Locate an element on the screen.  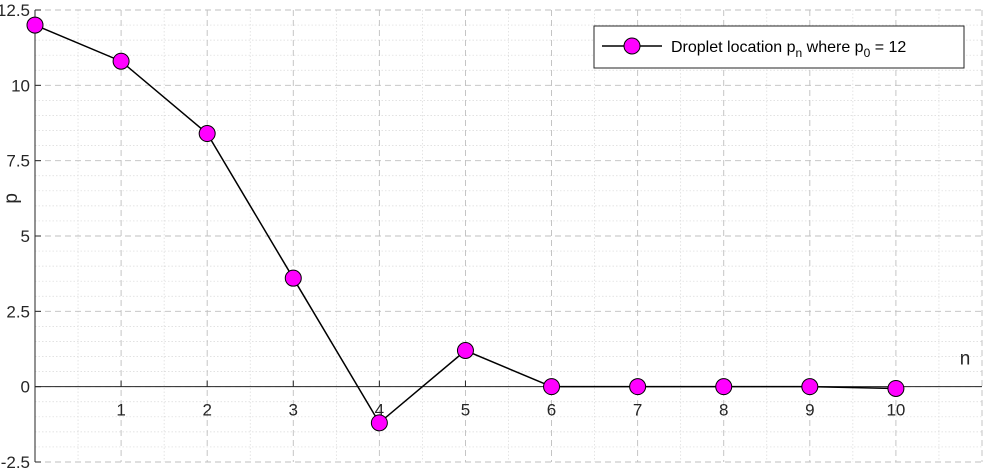
y-tick-label: 0 is located at coordinates (25, 387).